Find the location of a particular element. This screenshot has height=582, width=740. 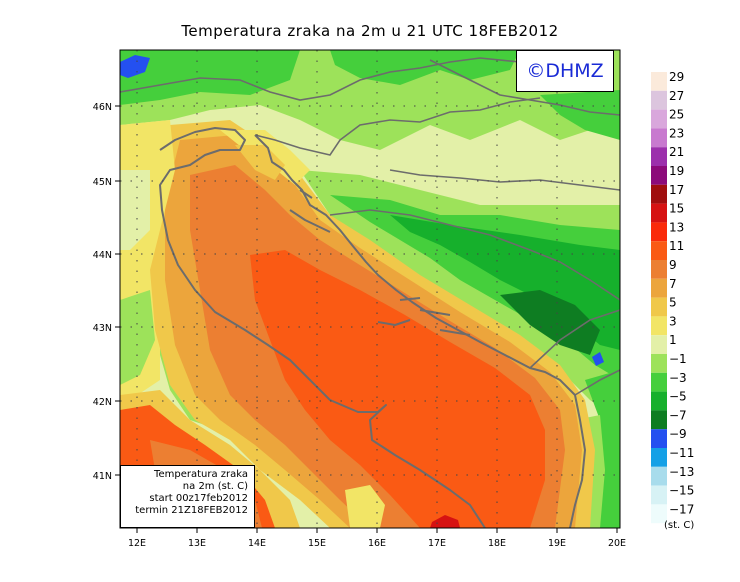

pannonia-warm-patch is located at coordinates (505, 172).